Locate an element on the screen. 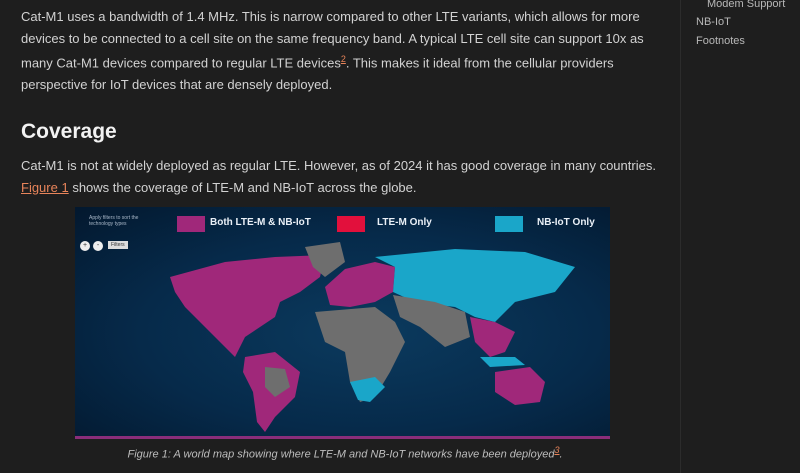 The image size is (800, 473). footnote-3-link: 3 is located at coordinates (557, 450).